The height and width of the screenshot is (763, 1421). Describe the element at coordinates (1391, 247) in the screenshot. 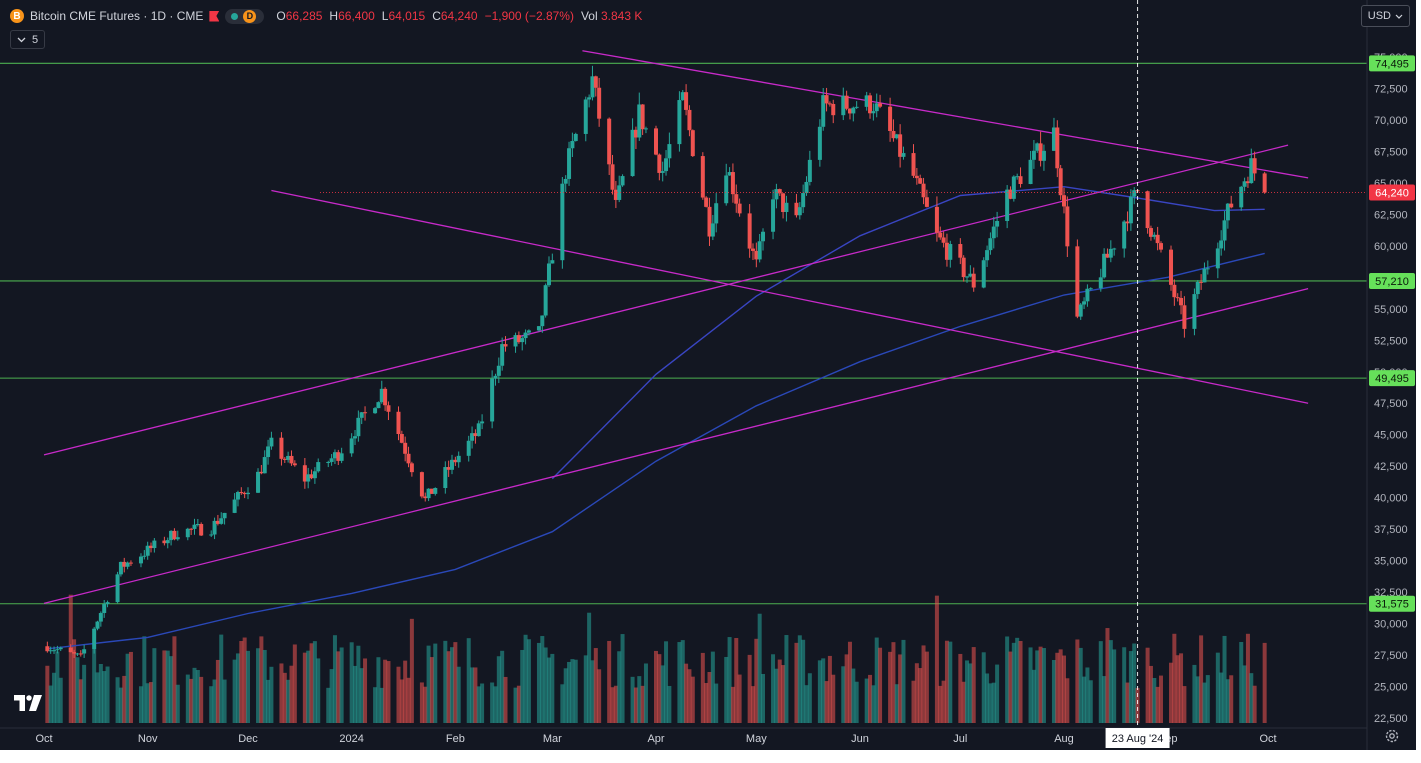

I see `y-tick-label: 60,000` at that location.